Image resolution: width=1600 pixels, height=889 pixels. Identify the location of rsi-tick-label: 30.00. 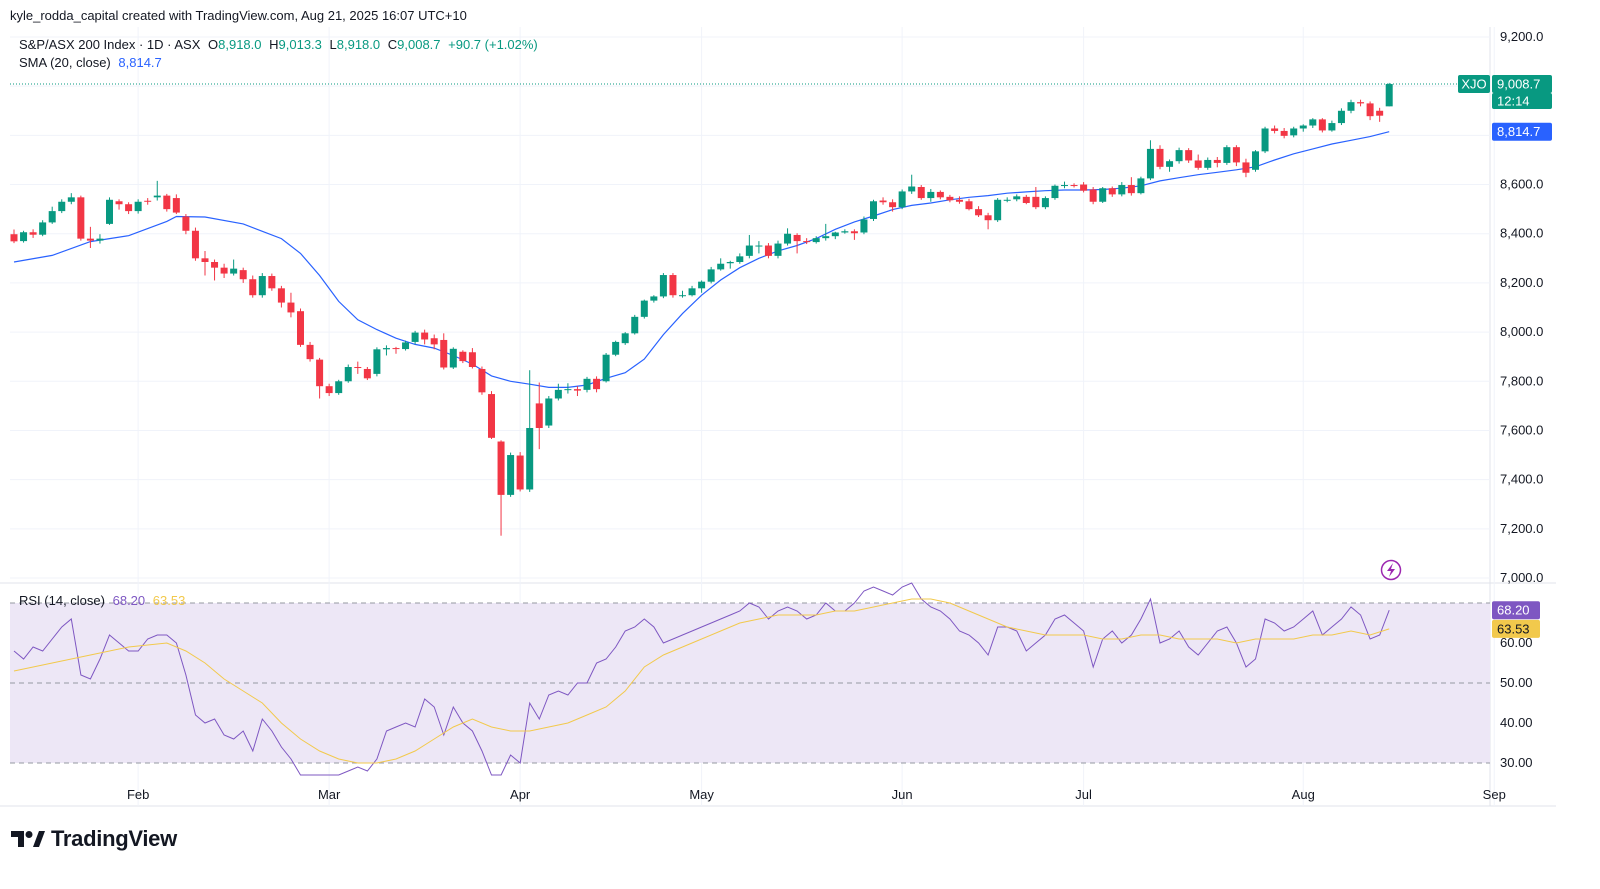
(1516, 762).